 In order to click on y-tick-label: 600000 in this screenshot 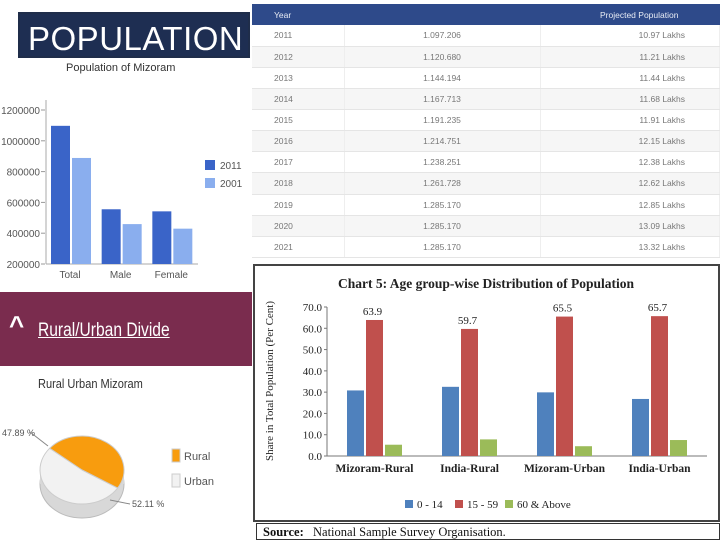, I will do `click(24, 203)`.